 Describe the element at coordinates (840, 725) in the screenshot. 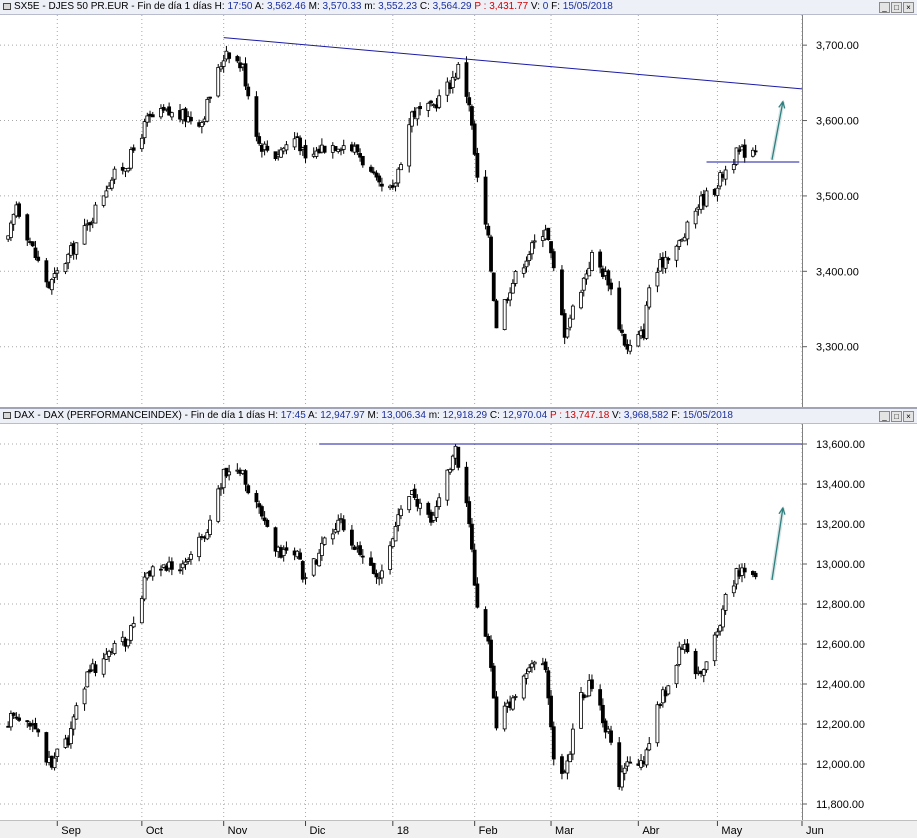

I see `y-tick-label: 12,200.00` at that location.